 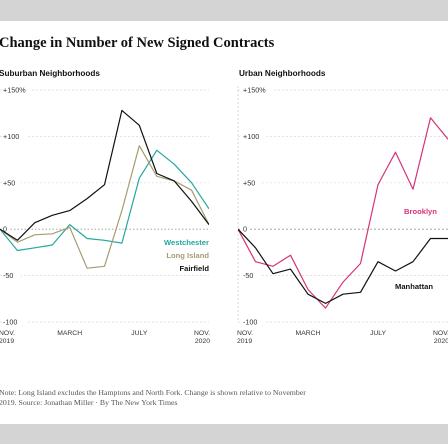 What do you see at coordinates (414, 286) in the screenshot?
I see `series-label-manhattan: Manhattan` at bounding box center [414, 286].